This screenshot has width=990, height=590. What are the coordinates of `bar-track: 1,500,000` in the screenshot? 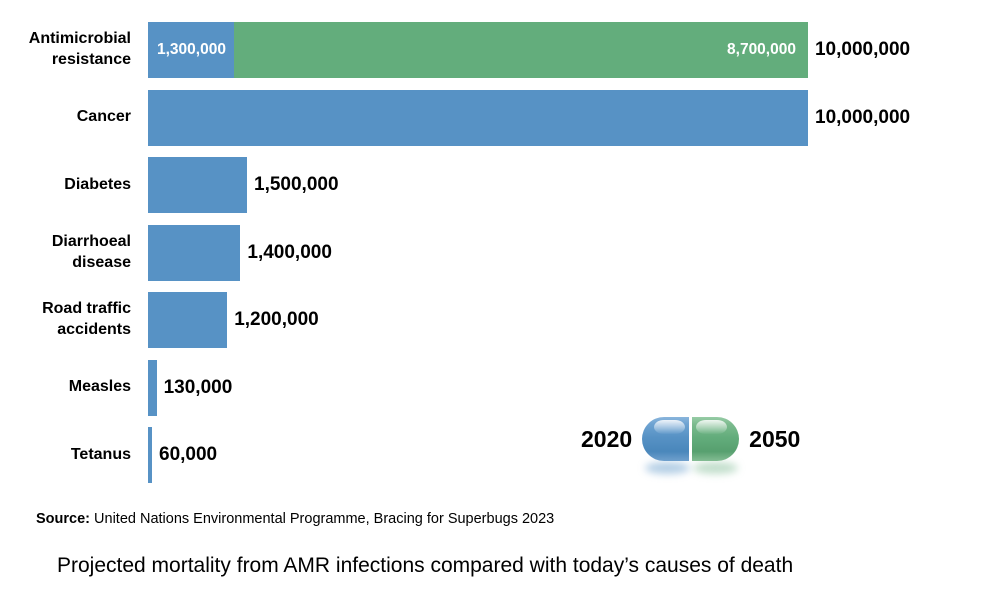 It's located at (243, 185).